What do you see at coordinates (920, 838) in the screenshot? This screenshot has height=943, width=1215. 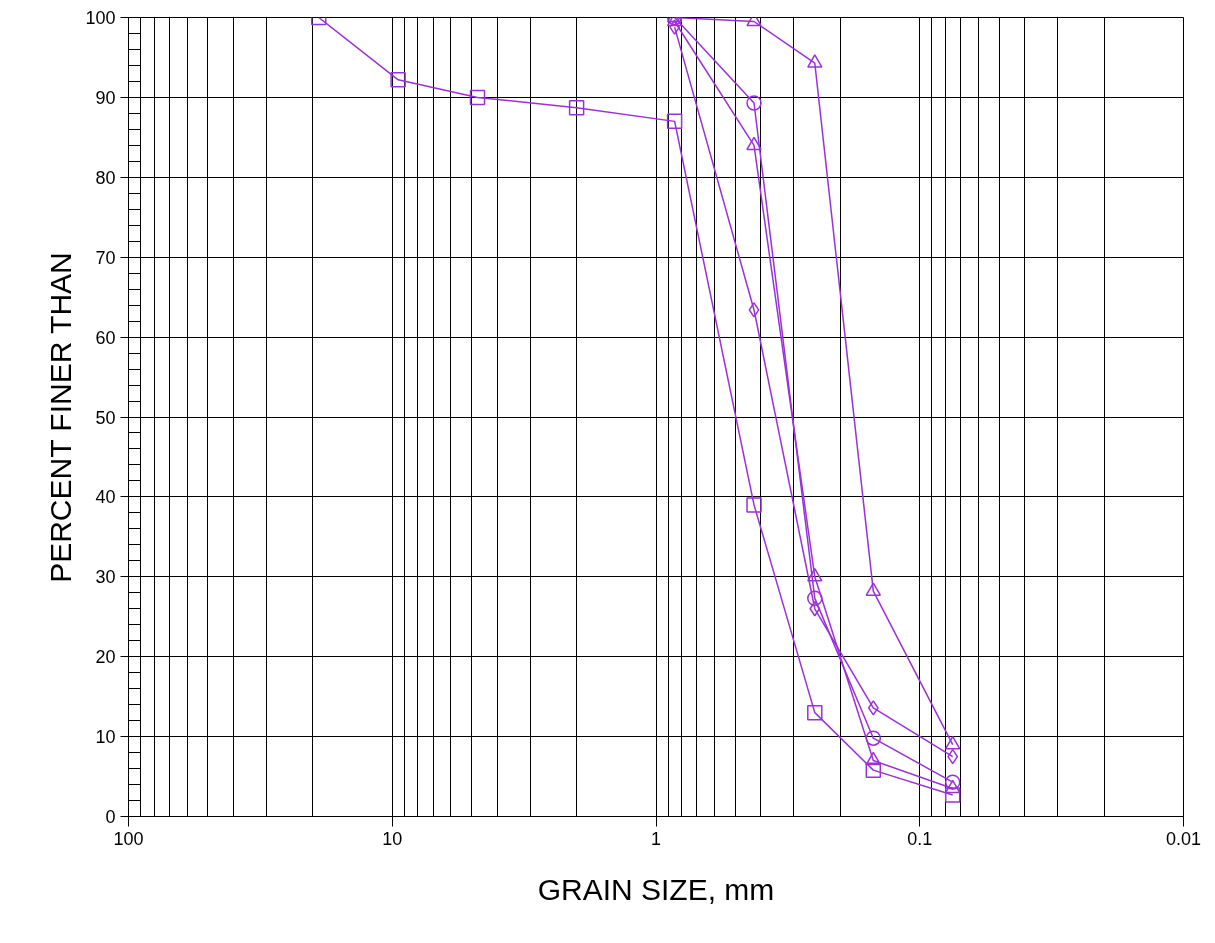 I see `x-tick-label: 0.1` at bounding box center [920, 838].